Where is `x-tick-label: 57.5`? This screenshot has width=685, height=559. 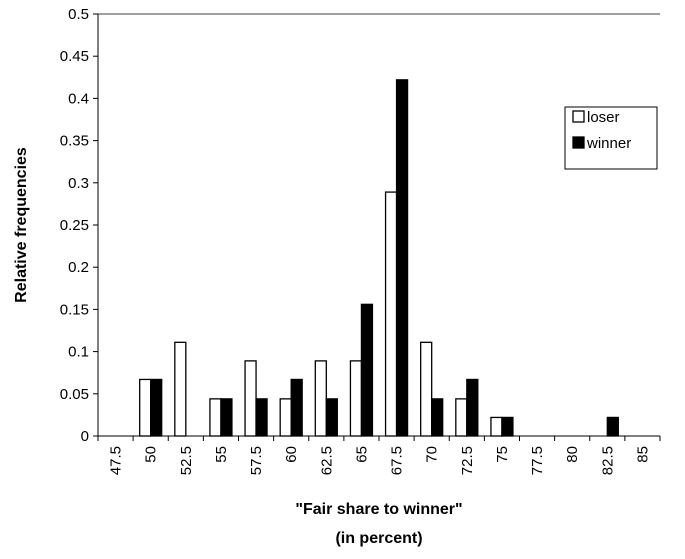 x-tick-label: 57.5 is located at coordinates (256, 460).